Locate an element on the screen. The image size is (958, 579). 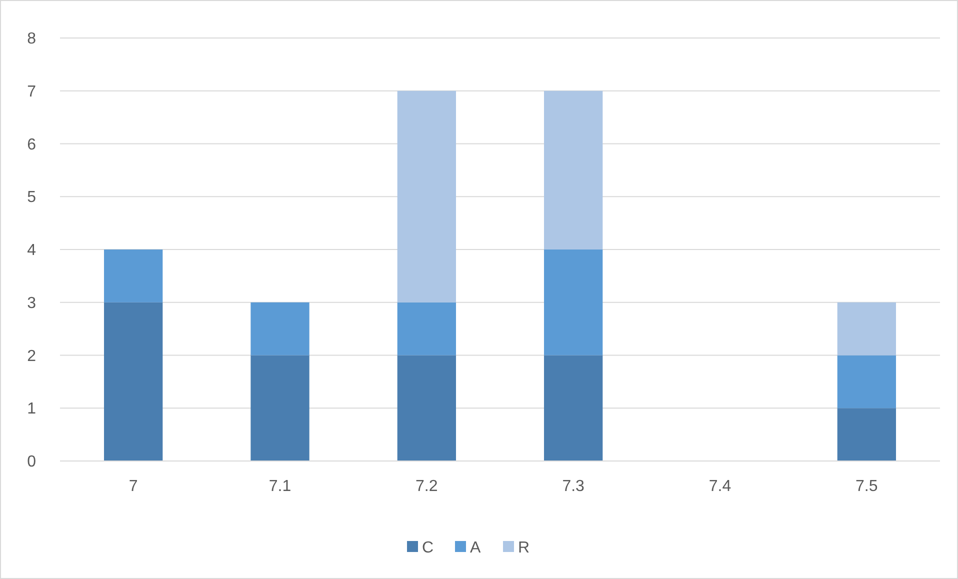
y-tick-label: 2 is located at coordinates (31, 356).